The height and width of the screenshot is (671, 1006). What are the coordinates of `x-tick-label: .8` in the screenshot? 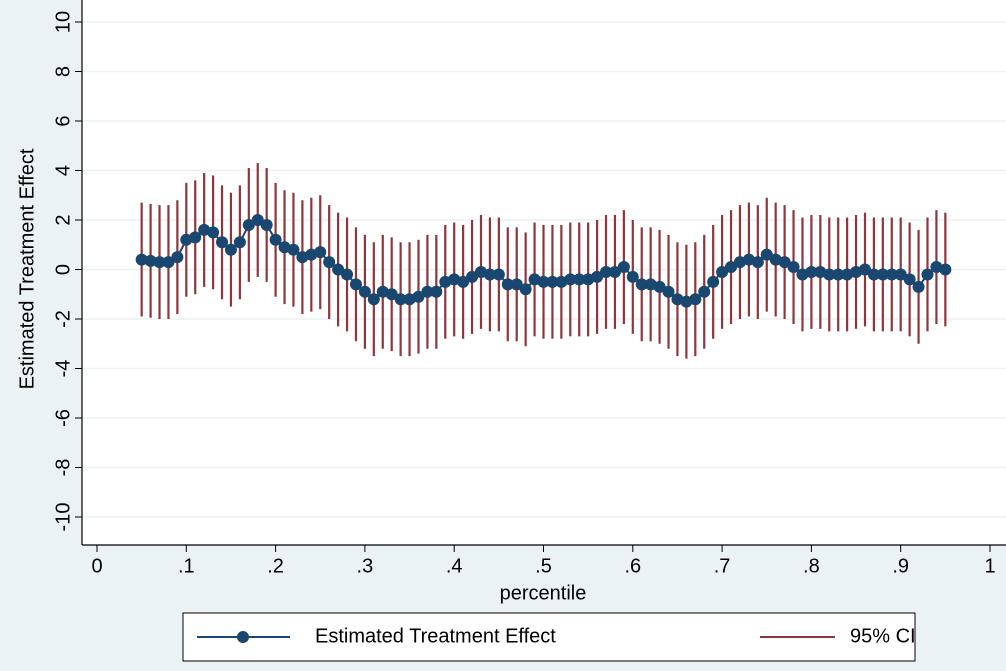 It's located at (811, 566).